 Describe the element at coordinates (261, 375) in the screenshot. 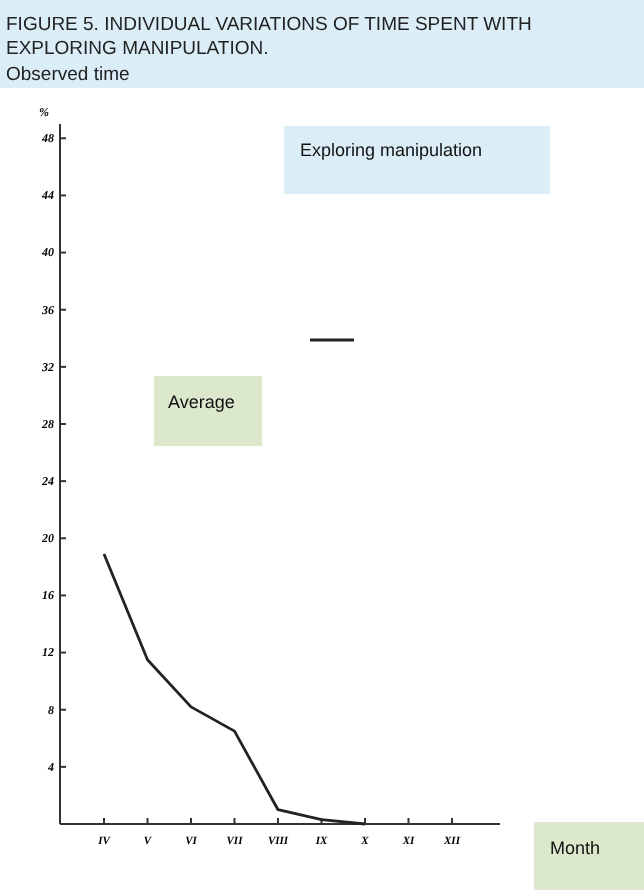

I see `legend: Average` at that location.